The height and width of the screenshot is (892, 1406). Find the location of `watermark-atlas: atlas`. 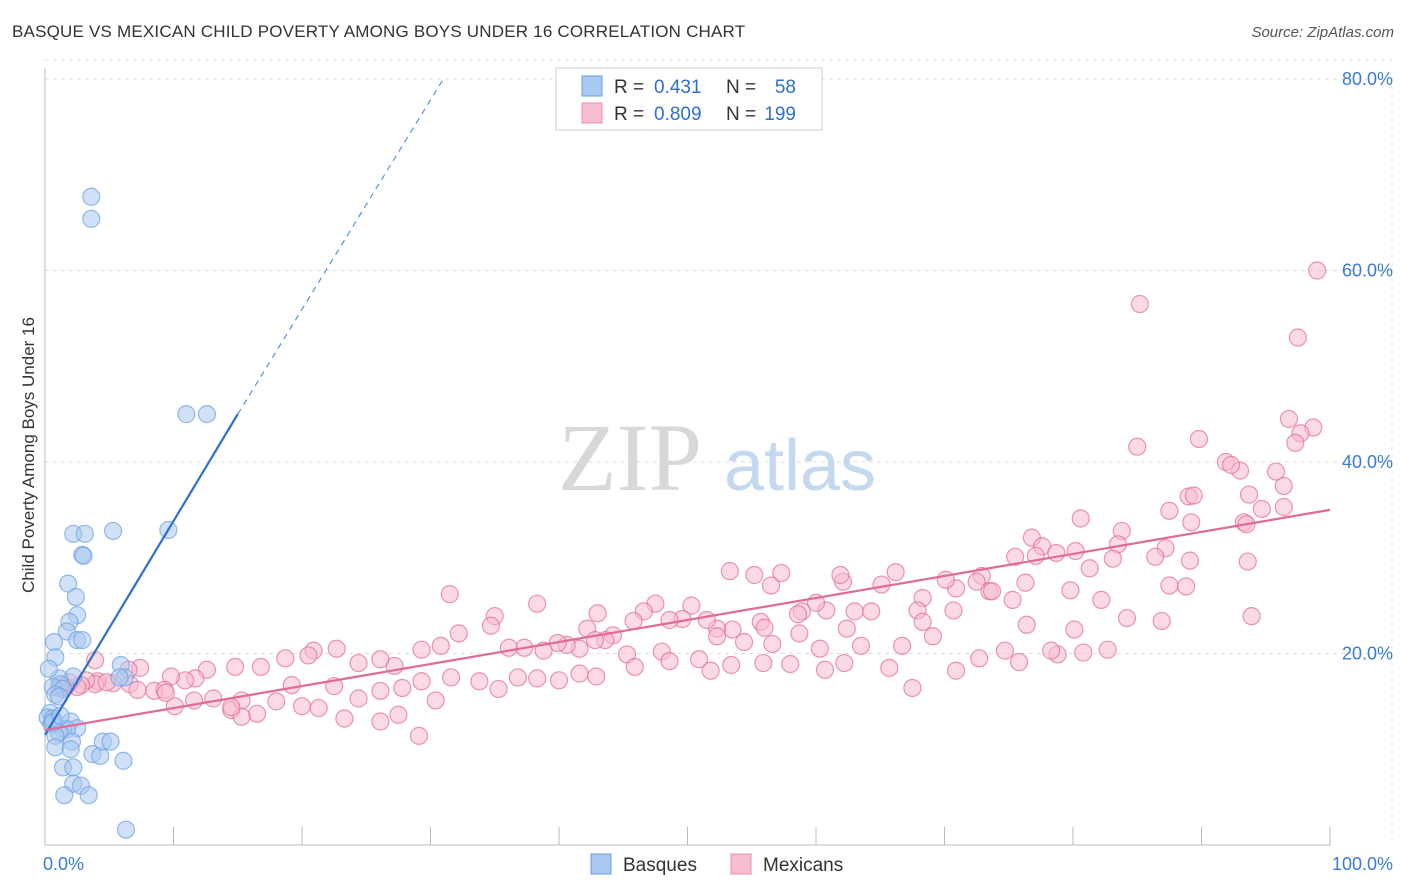

watermark-atlas: atlas is located at coordinates (800, 466).